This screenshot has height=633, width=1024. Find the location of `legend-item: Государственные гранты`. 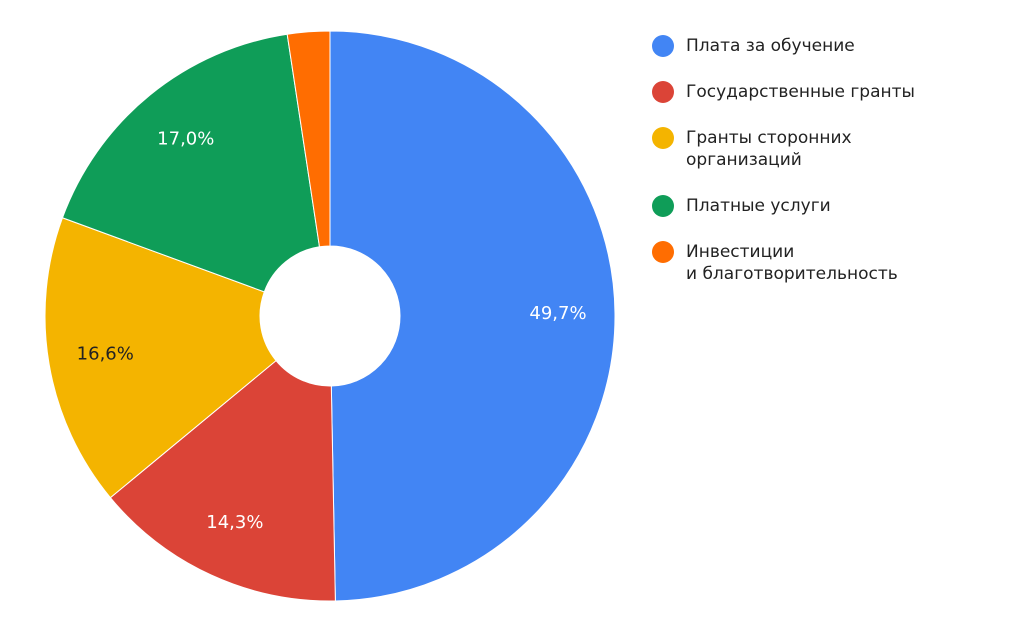

legend-item: Государственные гранты is located at coordinates (817, 92).